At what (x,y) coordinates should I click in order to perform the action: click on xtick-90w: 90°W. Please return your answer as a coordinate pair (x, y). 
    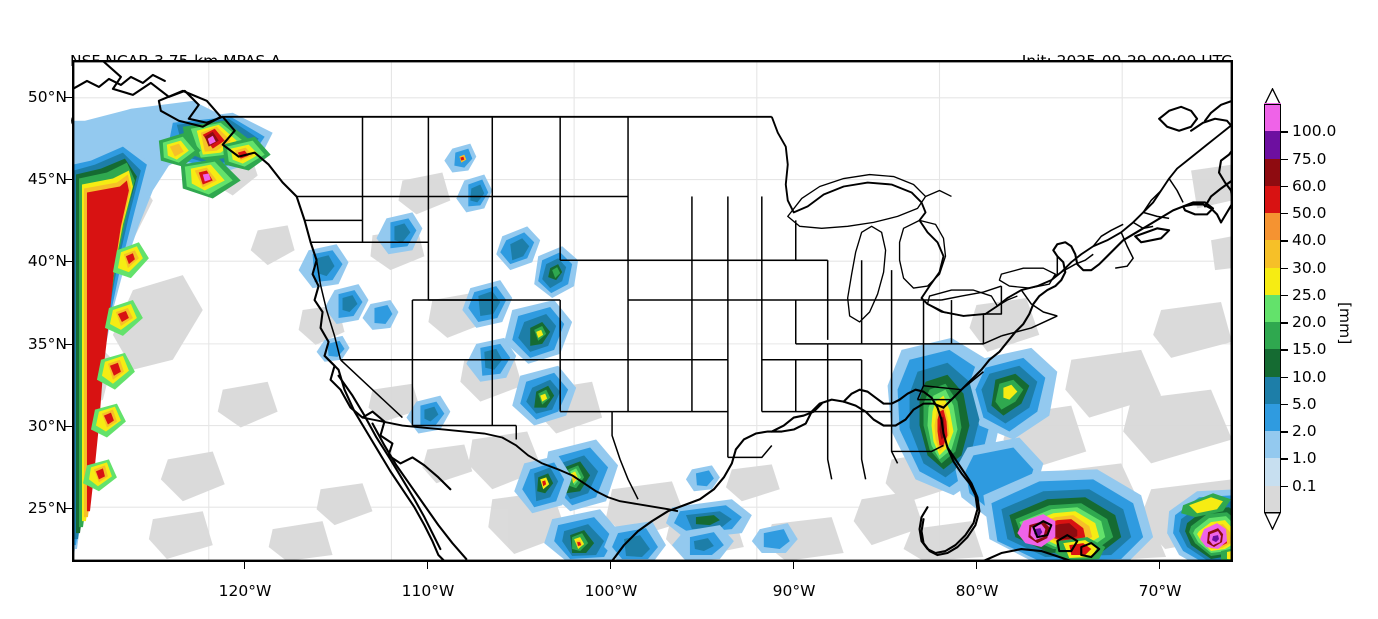
    Looking at the image, I should click on (794, 591).